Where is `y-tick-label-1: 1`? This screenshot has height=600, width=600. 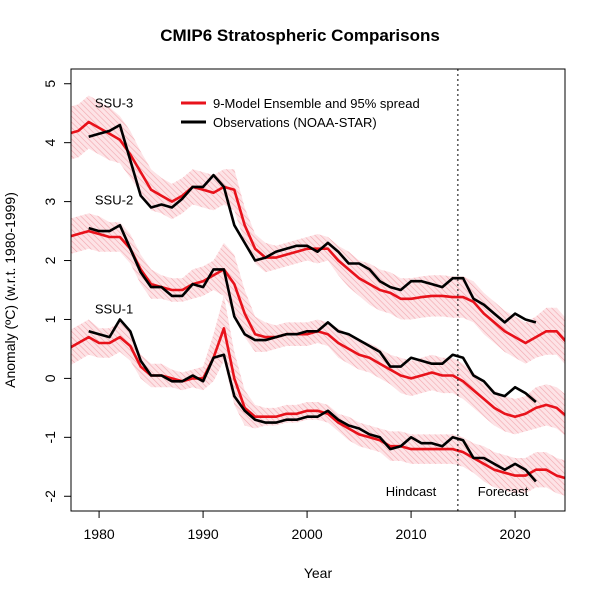
y-tick-label-1: 1 is located at coordinates (50, 319).